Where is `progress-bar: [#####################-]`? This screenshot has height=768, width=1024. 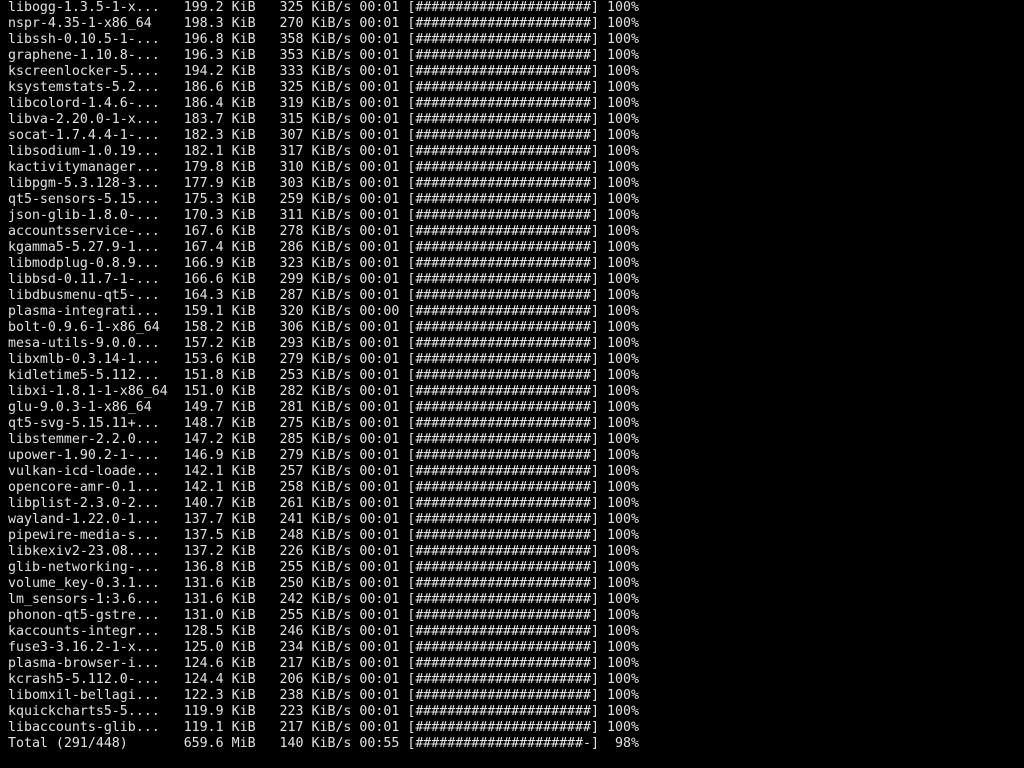 progress-bar: [#####################-] is located at coordinates (499, 743).